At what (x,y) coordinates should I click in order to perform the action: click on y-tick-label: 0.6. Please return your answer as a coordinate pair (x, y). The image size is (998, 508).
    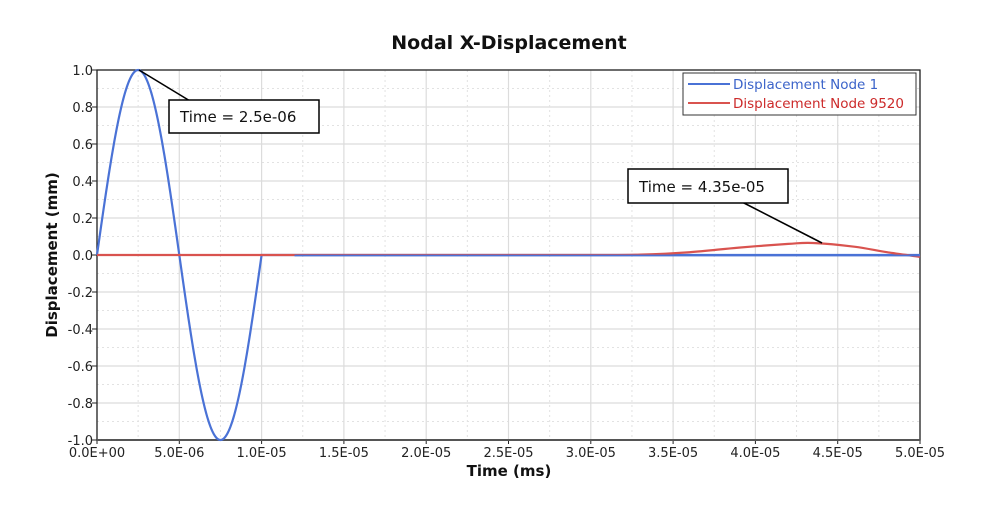
    Looking at the image, I should click on (82, 145).